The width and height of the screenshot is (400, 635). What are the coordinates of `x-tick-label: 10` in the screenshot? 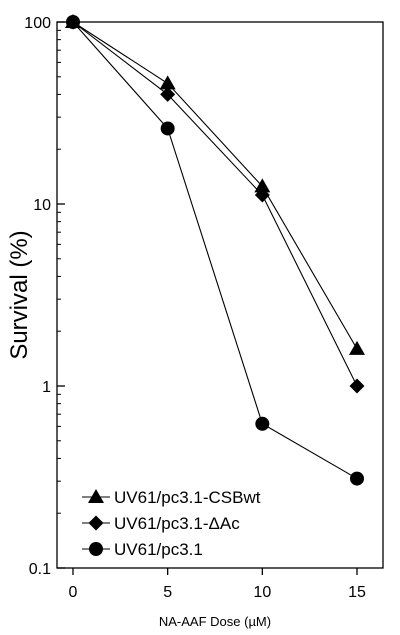 It's located at (262, 592).